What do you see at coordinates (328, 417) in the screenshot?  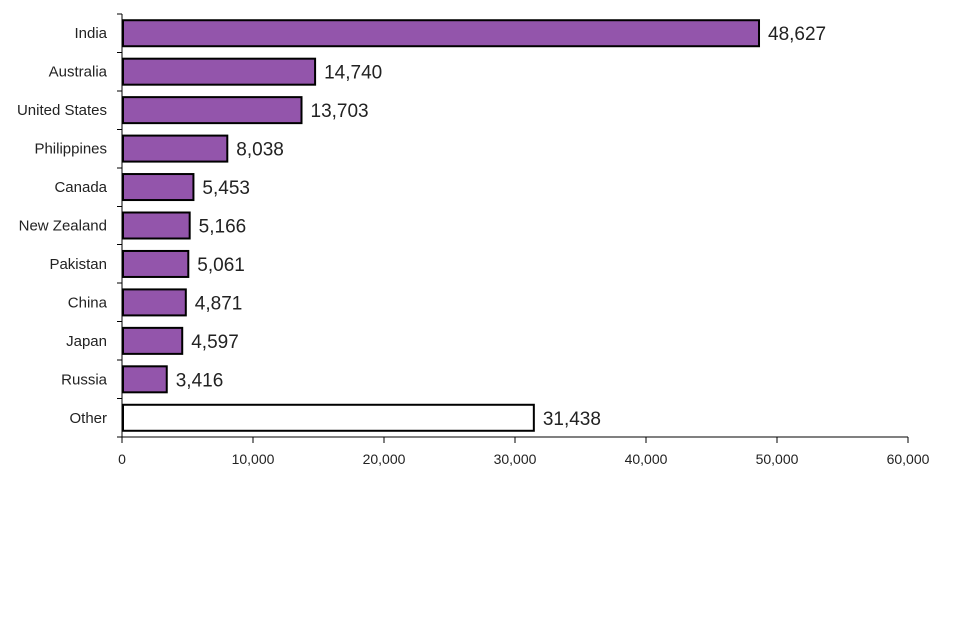 I see `bar-other` at bounding box center [328, 417].